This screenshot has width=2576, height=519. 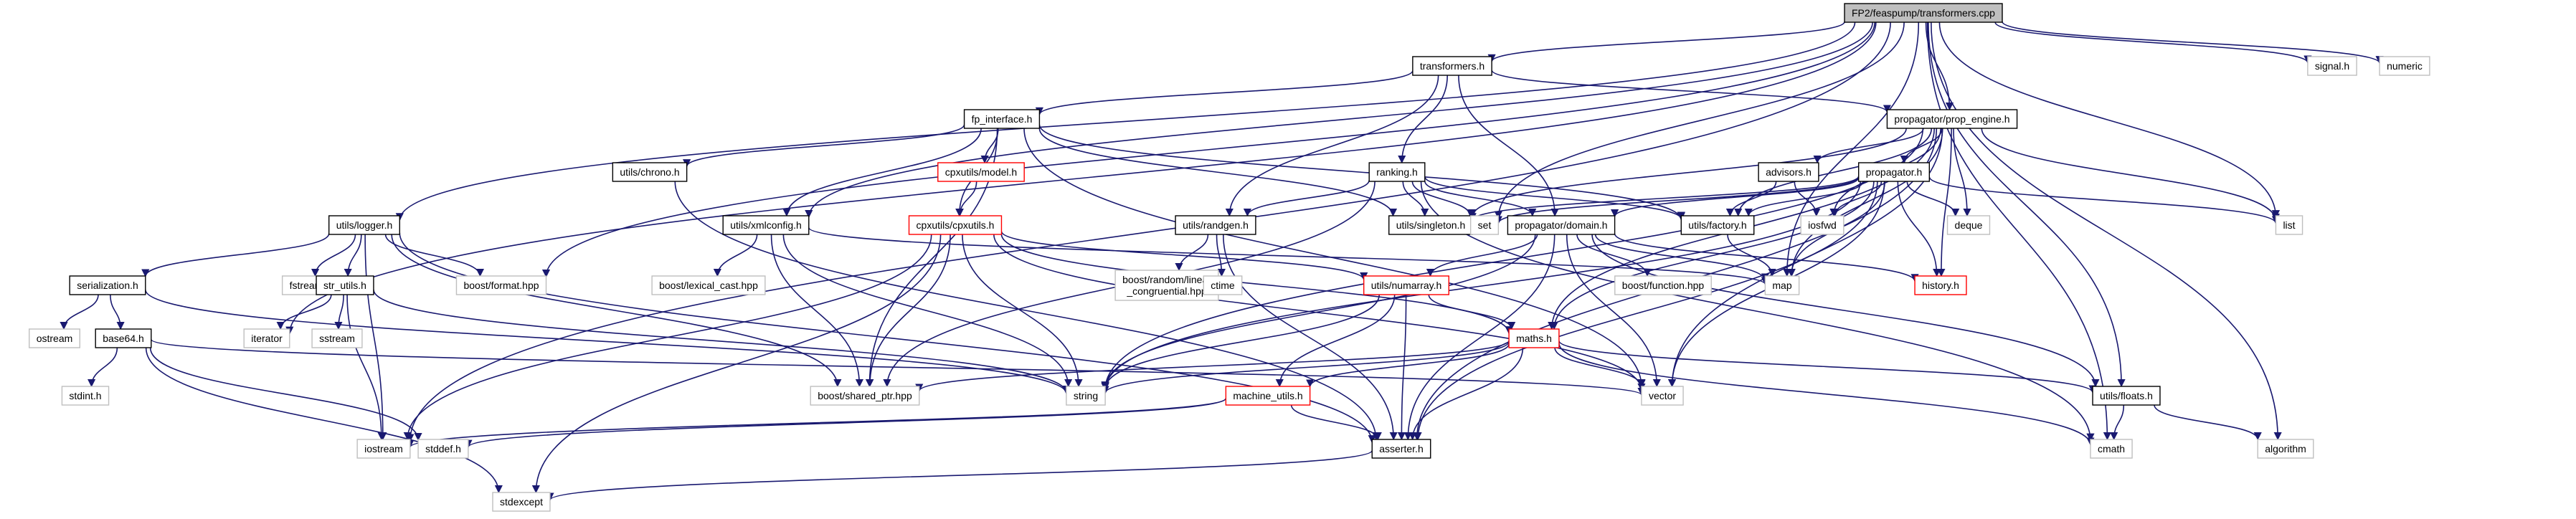 What do you see at coordinates (117, 312) in the screenshot?
I see `edge-serialization-to-base64` at bounding box center [117, 312].